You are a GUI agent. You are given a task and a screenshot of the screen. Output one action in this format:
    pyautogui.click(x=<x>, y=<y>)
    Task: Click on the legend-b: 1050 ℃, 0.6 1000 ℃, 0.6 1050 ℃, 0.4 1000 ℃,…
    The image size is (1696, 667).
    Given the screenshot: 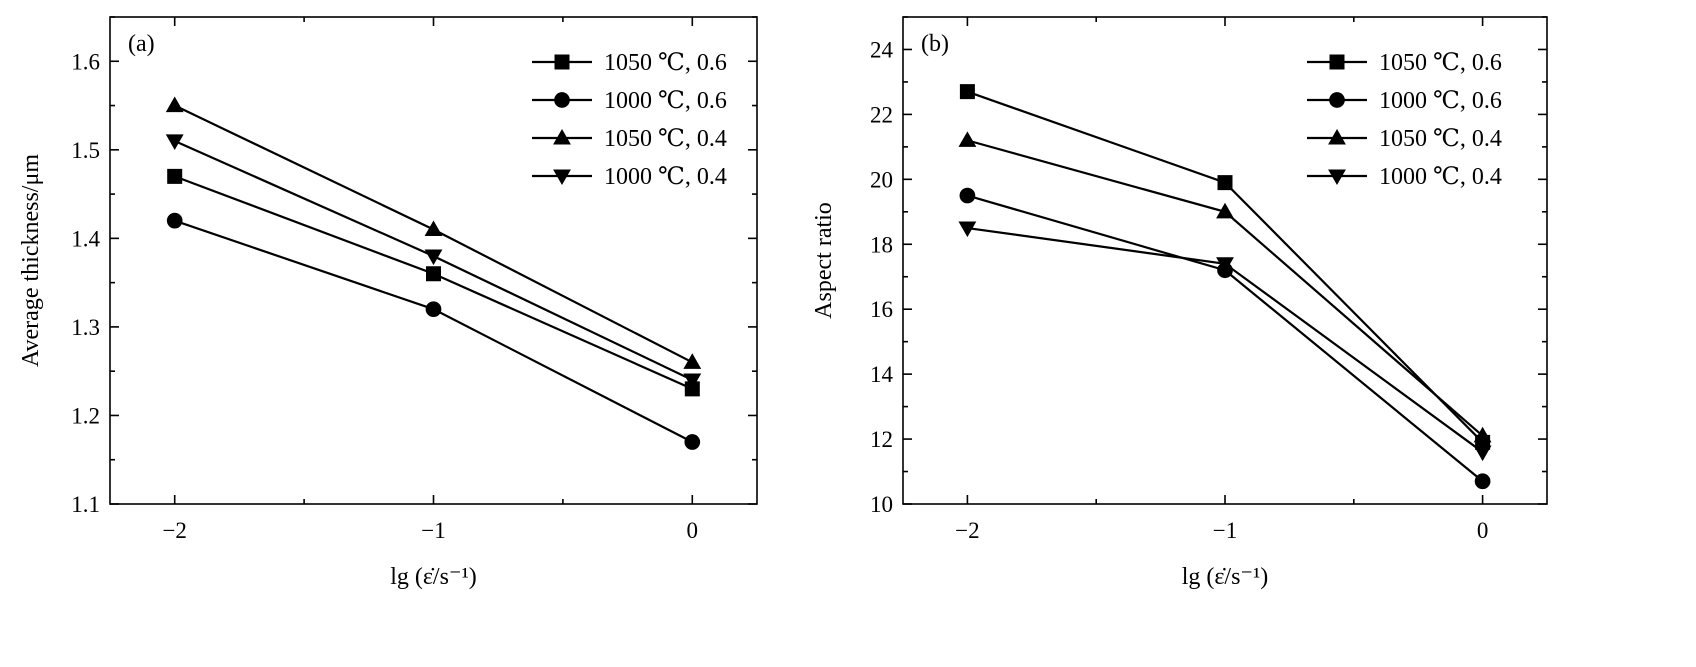 What is the action you would take?
    pyautogui.click(x=1404, y=120)
    